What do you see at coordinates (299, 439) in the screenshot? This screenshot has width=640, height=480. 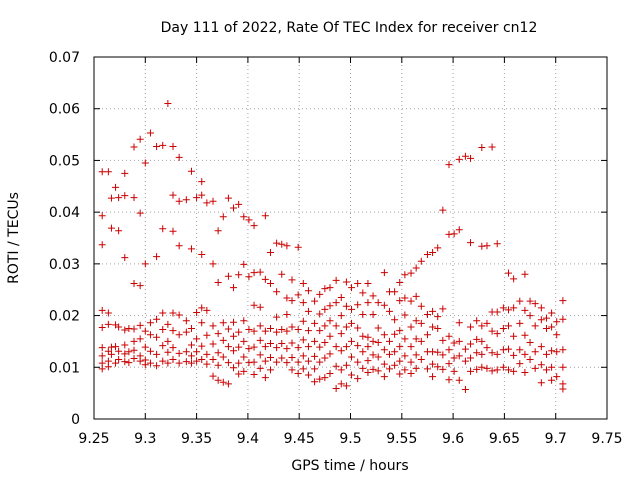 I see `x-tick-label: 9.45` at bounding box center [299, 439].